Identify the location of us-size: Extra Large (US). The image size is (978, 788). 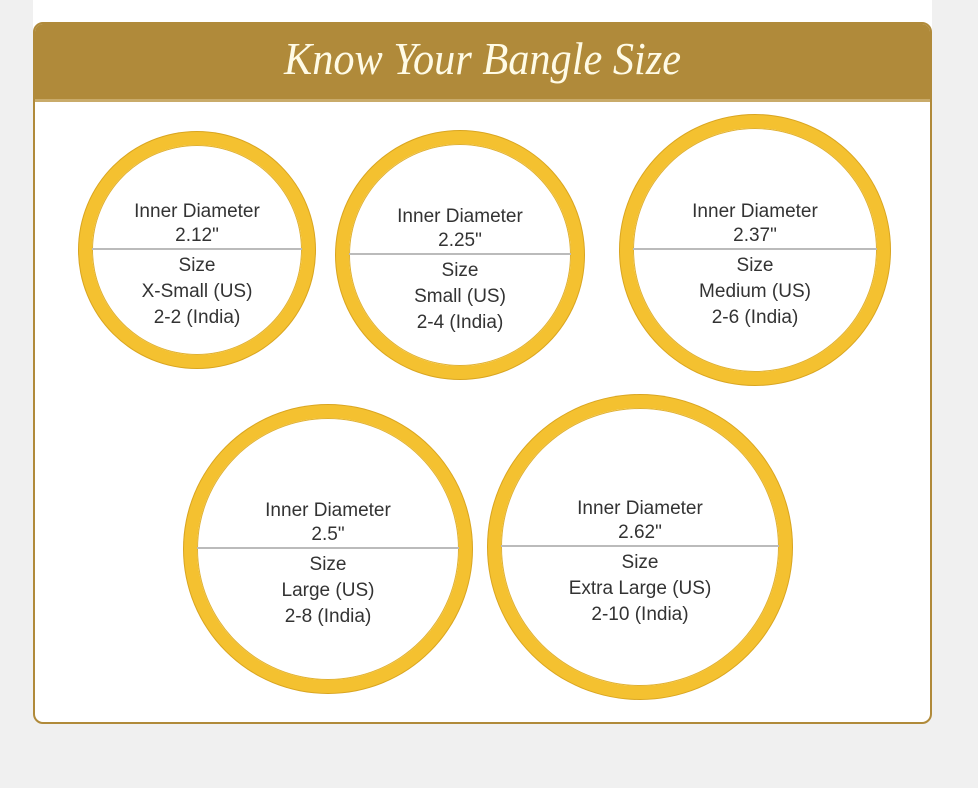
(640, 588).